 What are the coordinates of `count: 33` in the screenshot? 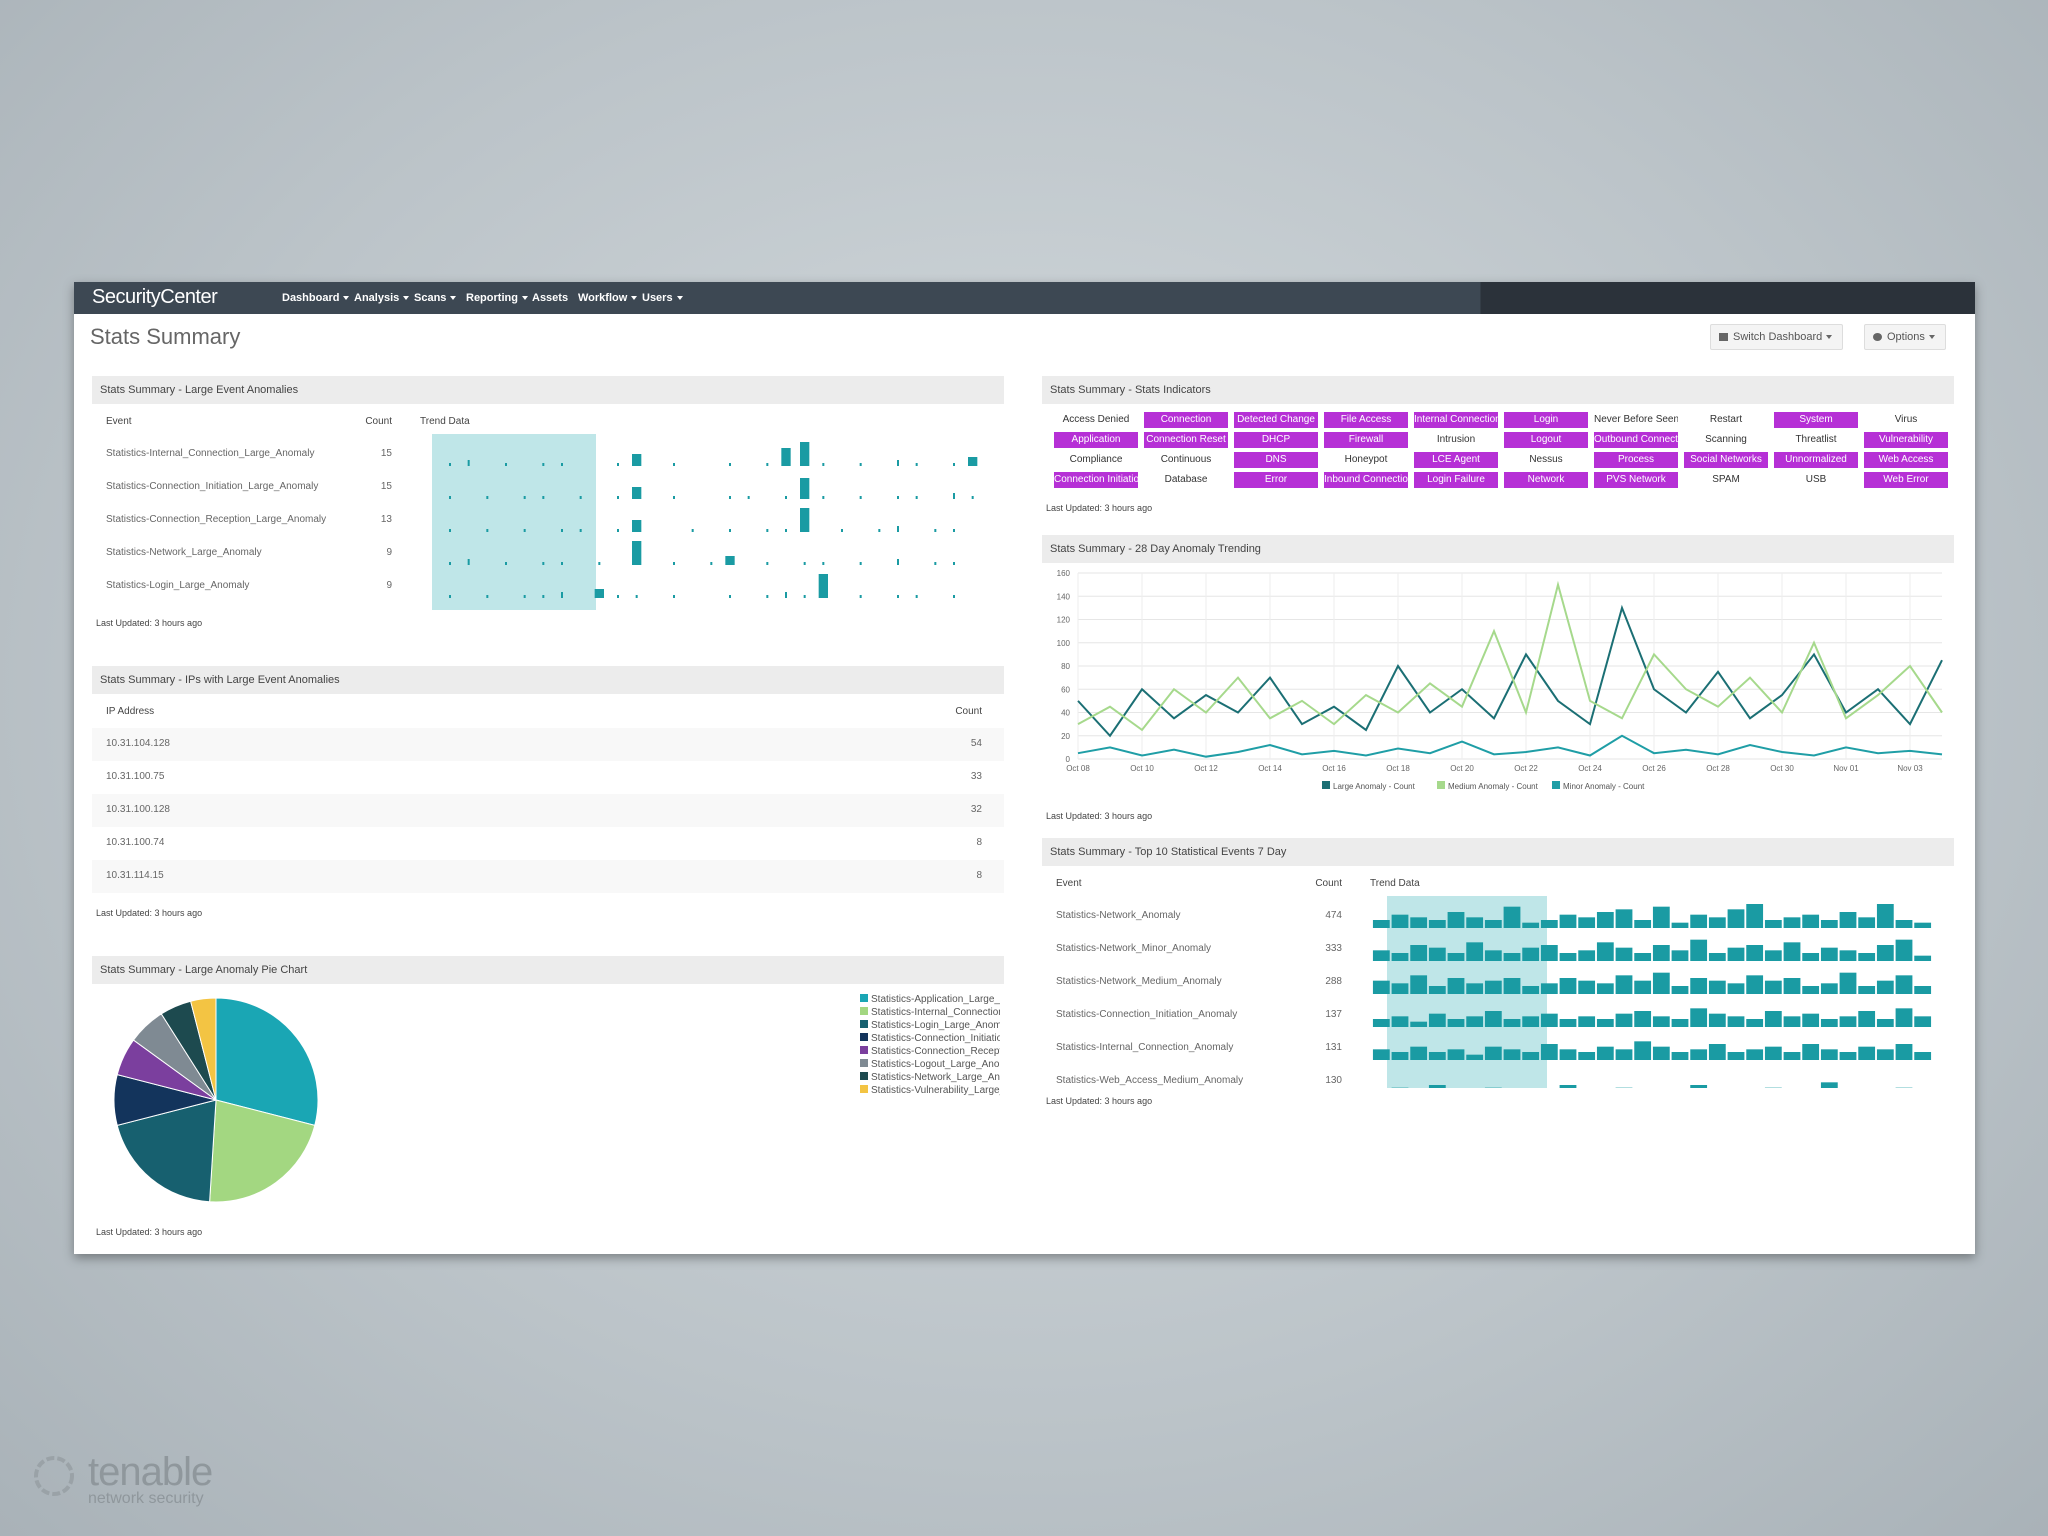 It's located at (976, 776).